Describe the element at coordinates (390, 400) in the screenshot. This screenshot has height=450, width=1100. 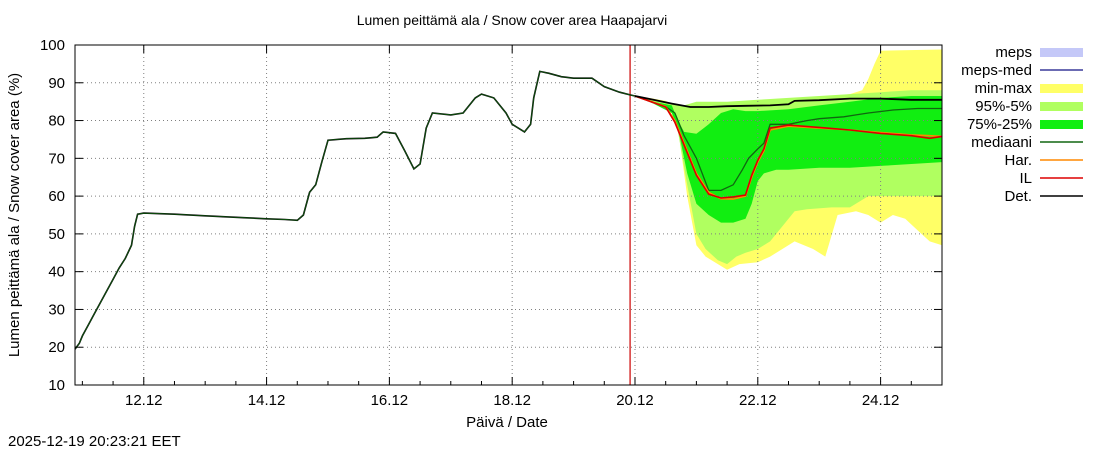
I see `x-tick-label: 16.12` at that location.